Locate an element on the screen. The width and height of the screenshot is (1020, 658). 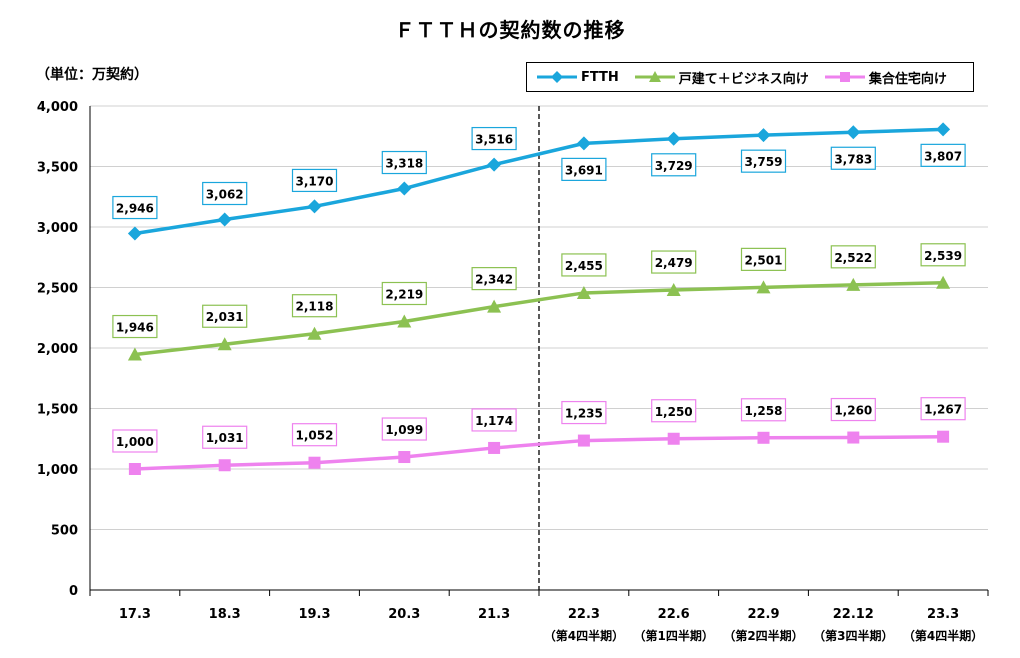
unit-label: （単位：万契約） is located at coordinates (92, 75).